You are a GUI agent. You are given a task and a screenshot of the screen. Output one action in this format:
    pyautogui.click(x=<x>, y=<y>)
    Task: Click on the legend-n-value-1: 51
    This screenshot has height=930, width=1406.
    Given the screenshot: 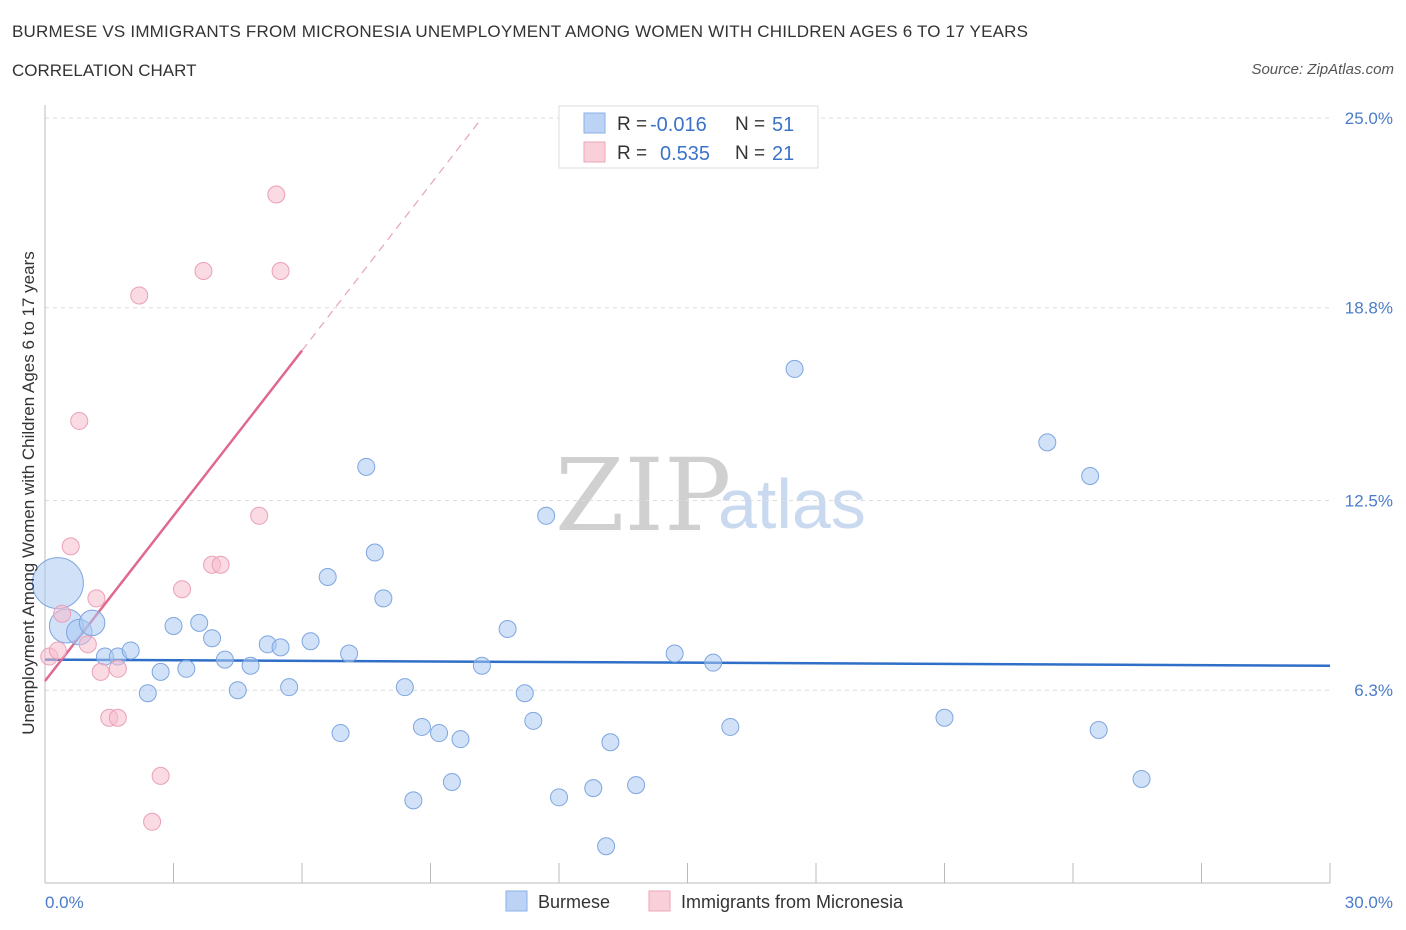 What is the action you would take?
    pyautogui.click(x=783, y=125)
    